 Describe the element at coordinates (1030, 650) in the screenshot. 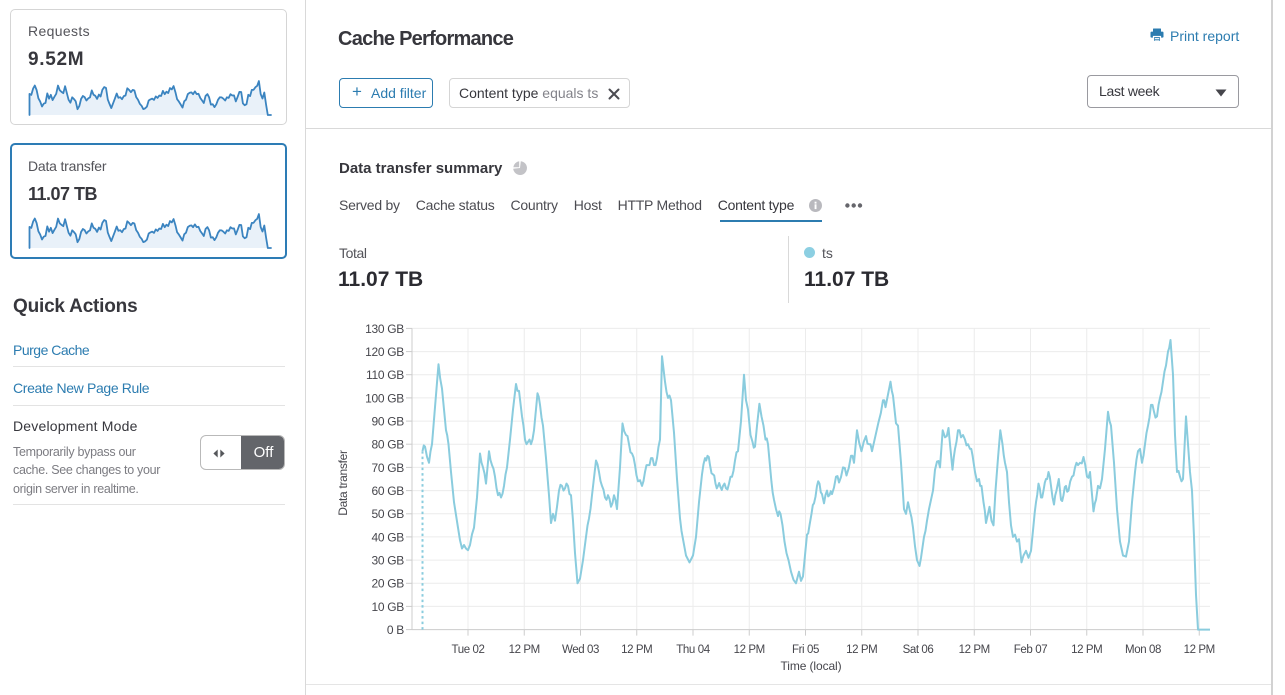

I see `svg-text: Feb 07` at that location.